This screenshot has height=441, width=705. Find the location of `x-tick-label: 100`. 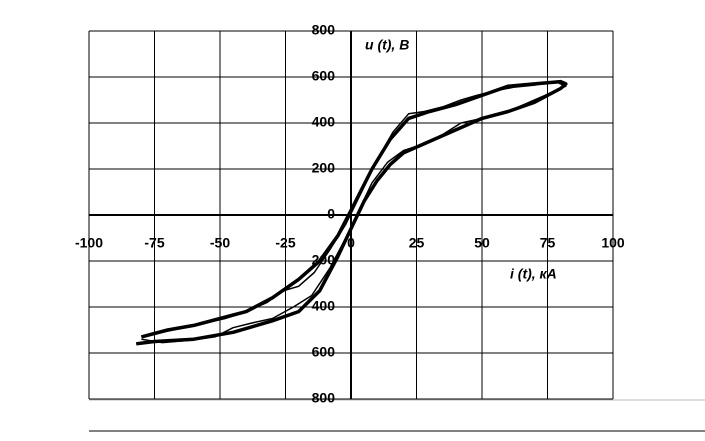

x-tick-label: 100 is located at coordinates (613, 243).